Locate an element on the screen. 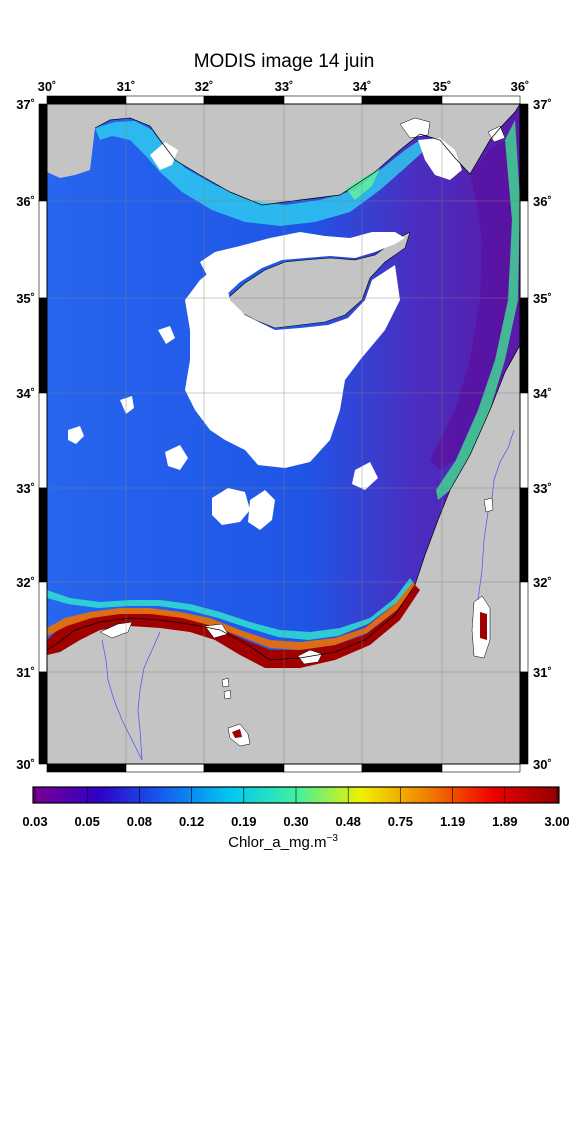 This screenshot has width=573, height=1132. orontes-river is located at coordinates (503, 464).